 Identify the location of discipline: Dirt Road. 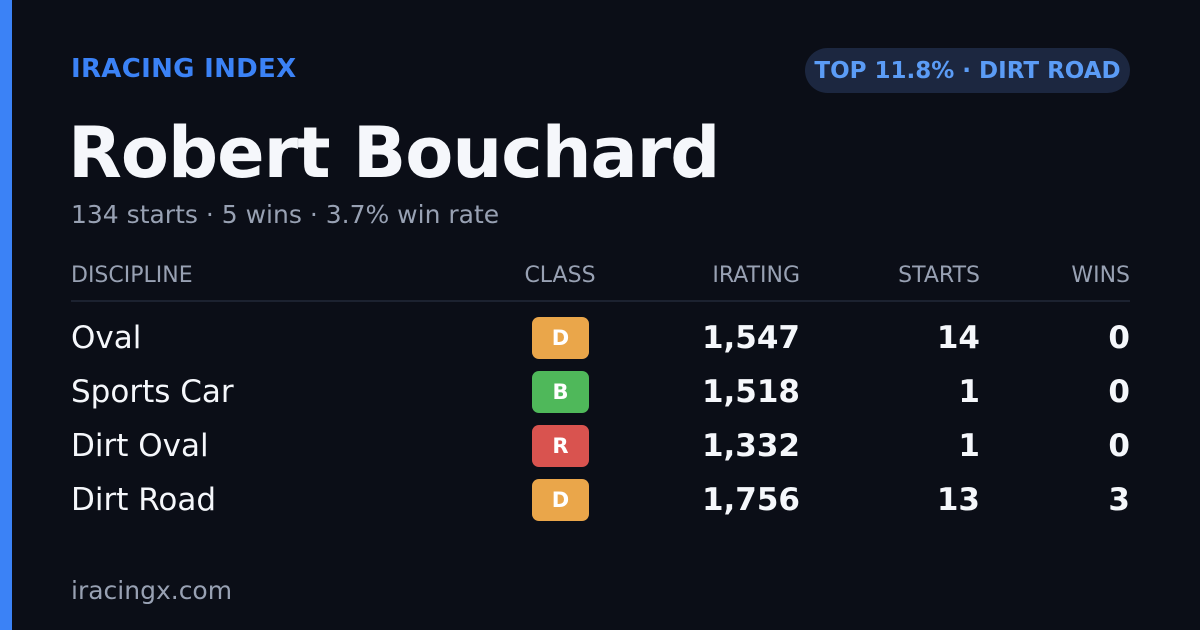
(144, 500).